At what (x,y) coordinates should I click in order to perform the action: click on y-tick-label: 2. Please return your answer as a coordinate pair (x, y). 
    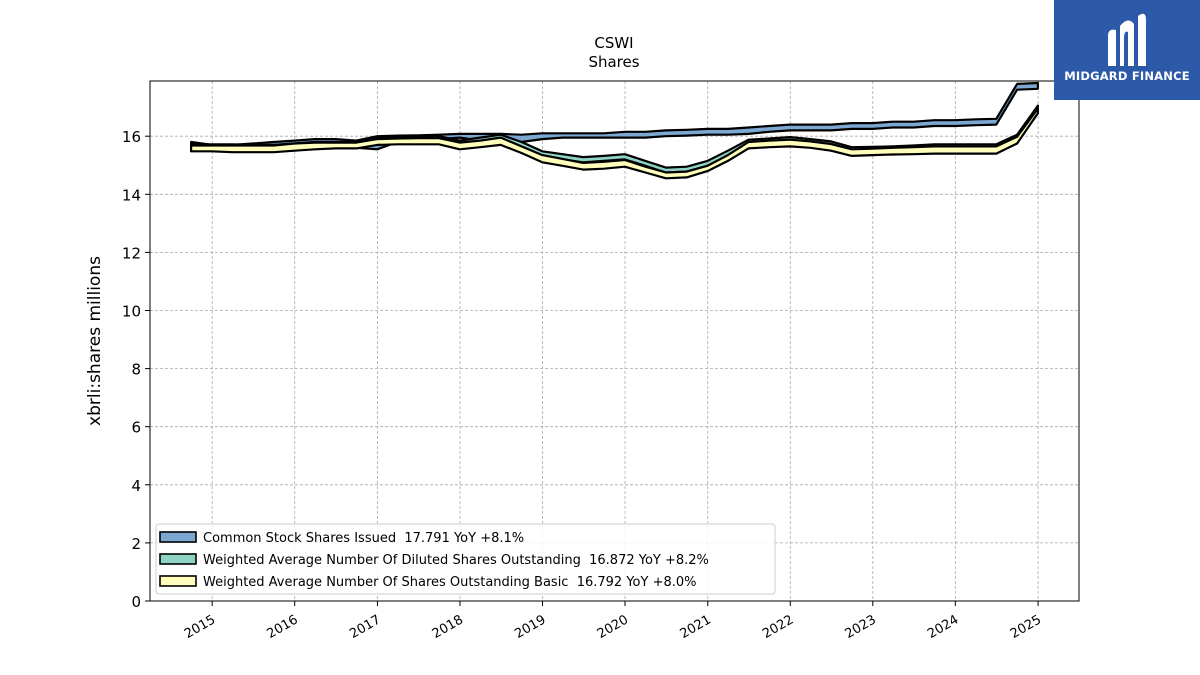
    Looking at the image, I should click on (136, 544).